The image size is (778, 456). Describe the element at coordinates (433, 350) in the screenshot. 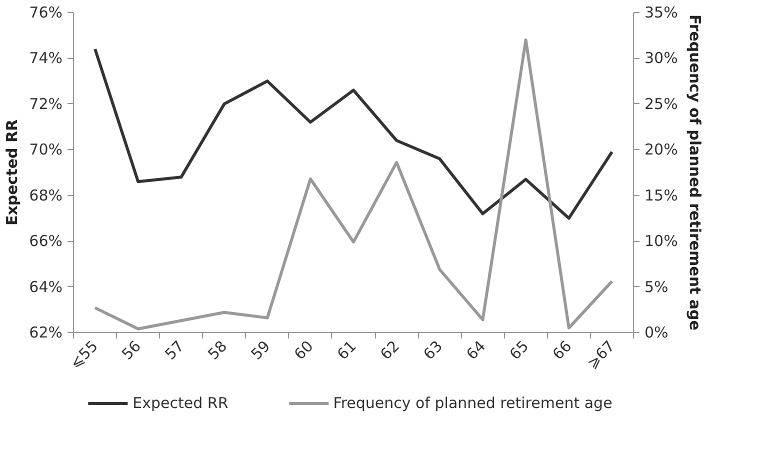

I see `x-tick-label: 63` at that location.